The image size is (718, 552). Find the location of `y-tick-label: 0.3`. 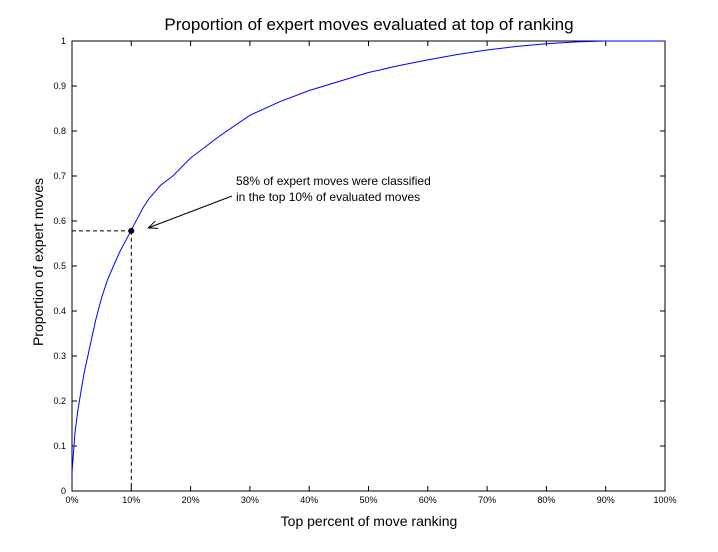

y-tick-label: 0.3 is located at coordinates (59, 356).